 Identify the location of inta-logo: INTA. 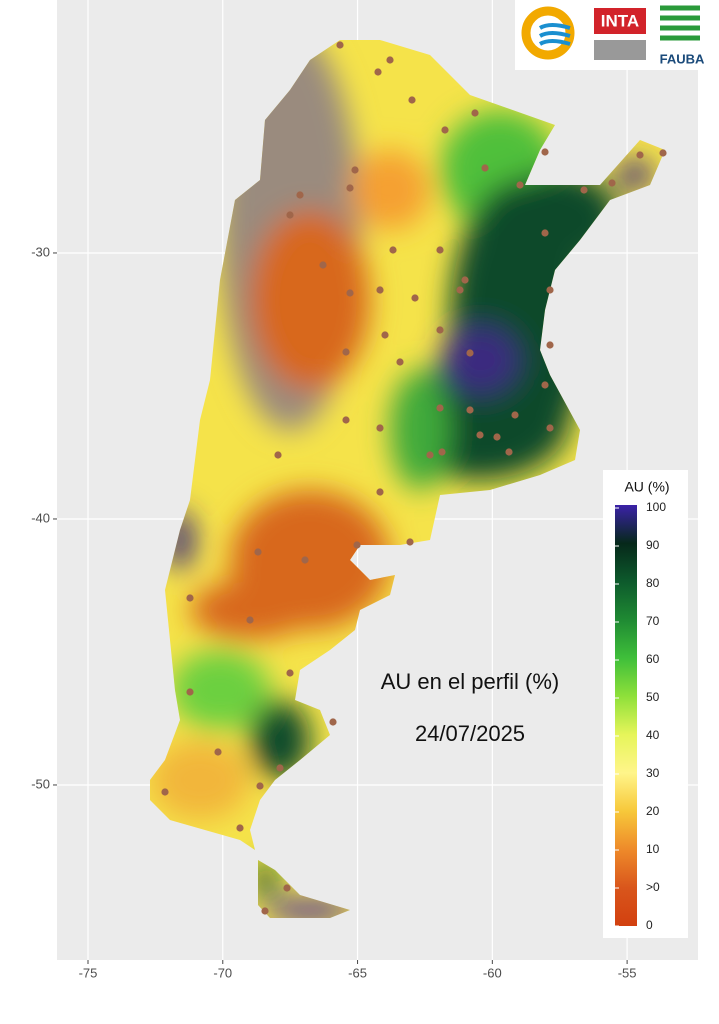
(620, 20).